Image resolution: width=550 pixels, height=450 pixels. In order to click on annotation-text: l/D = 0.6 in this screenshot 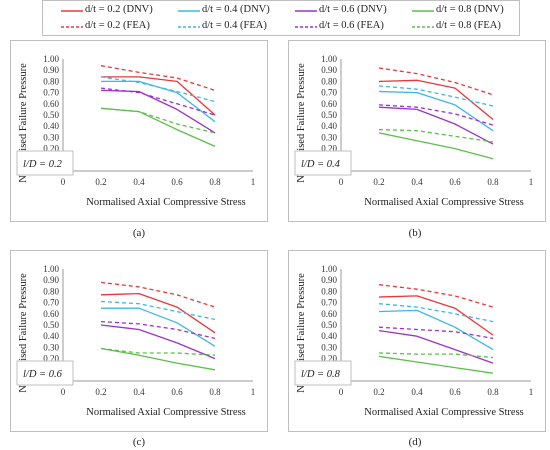, I will do `click(43, 374)`.